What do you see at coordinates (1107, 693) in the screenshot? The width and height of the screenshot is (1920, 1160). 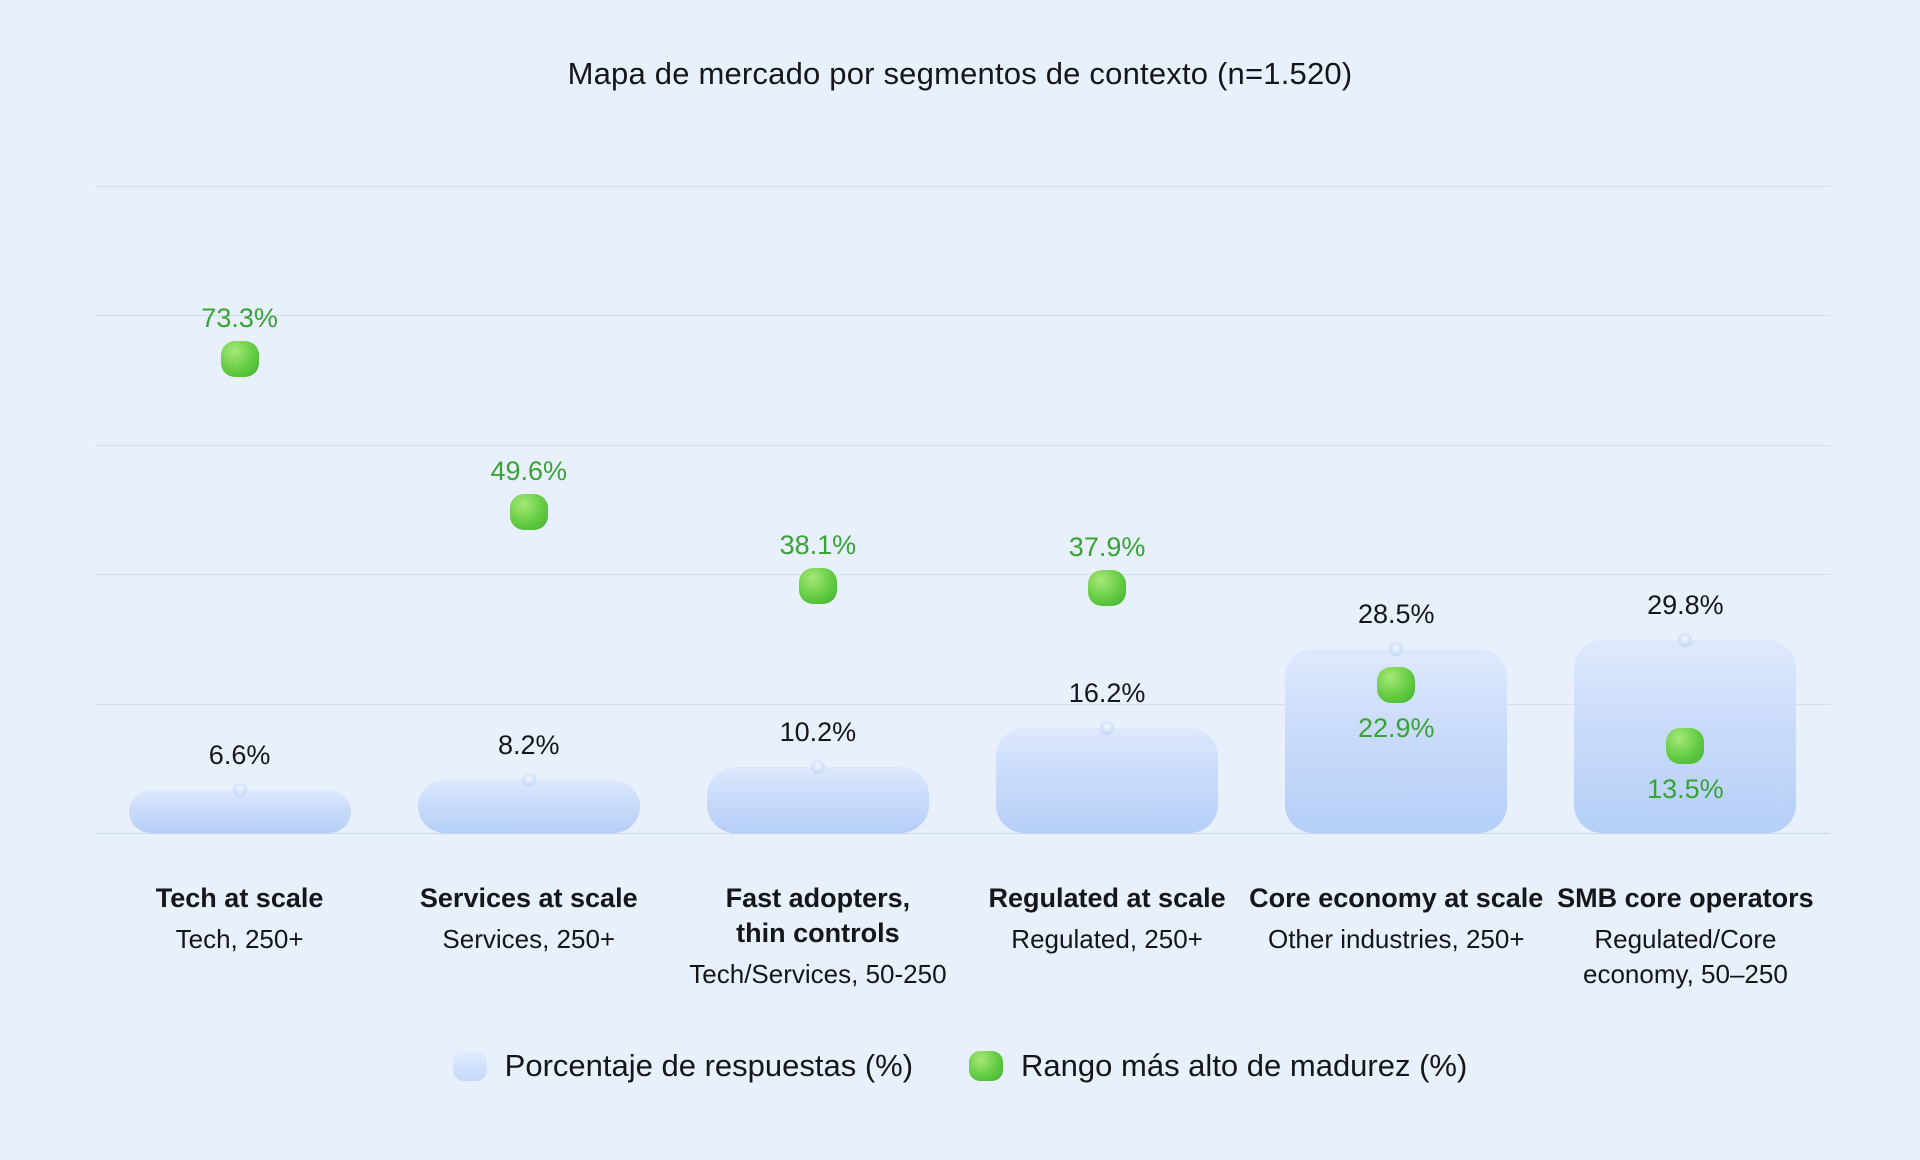 I see `bar-value-label: 16.2%` at bounding box center [1107, 693].